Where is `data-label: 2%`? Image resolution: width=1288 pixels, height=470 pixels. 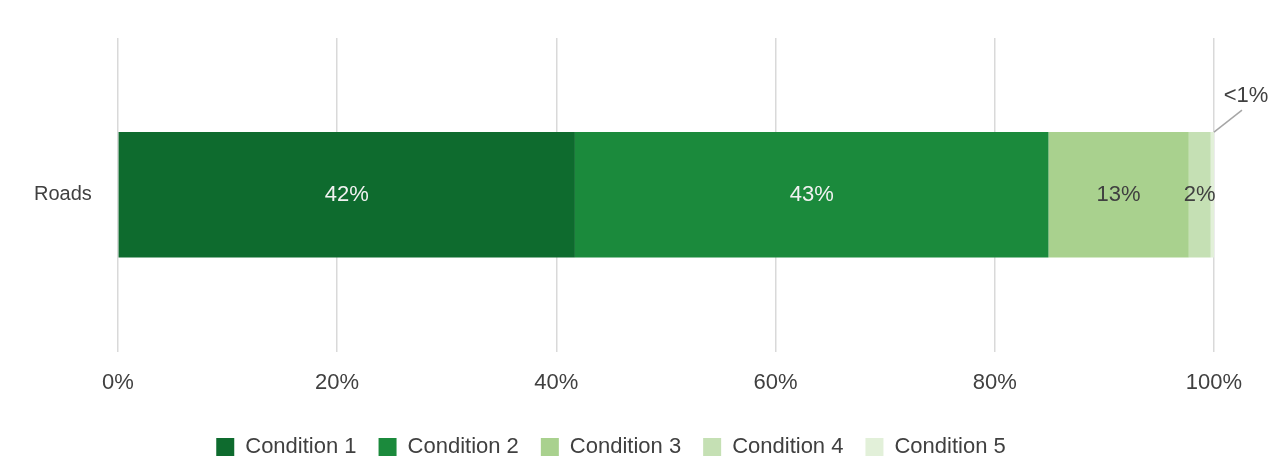
data-label: 2% is located at coordinates (1199, 193).